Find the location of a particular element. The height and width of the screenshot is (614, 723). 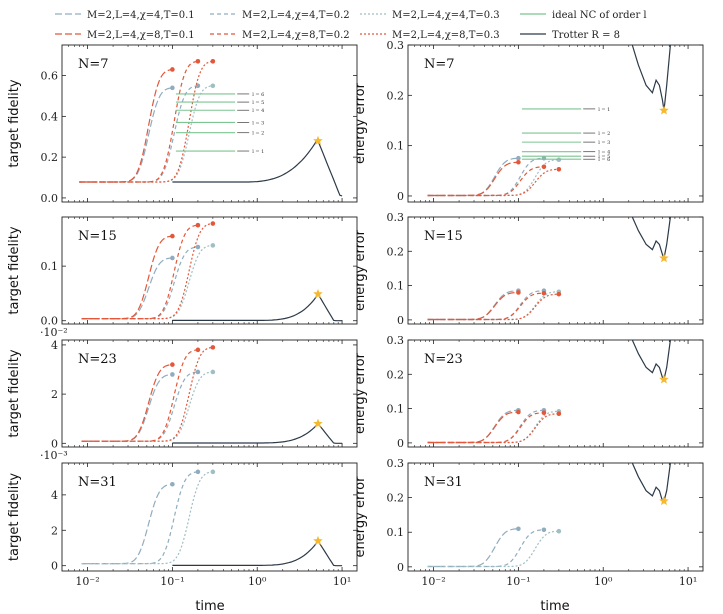

trotter-star-marker is located at coordinates (318, 140).